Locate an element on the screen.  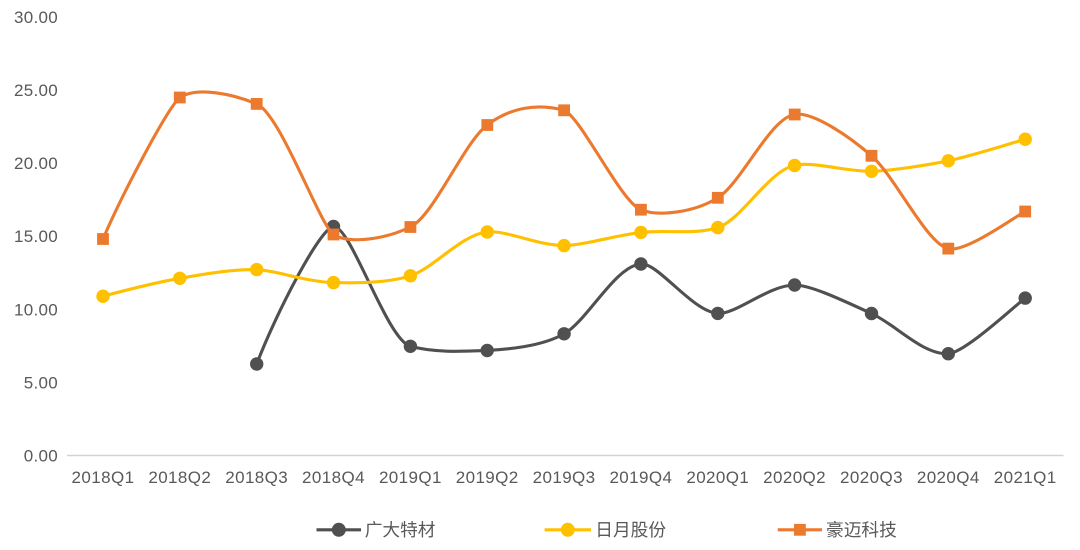
svg-text: 20.00 is located at coordinates (36, 163).